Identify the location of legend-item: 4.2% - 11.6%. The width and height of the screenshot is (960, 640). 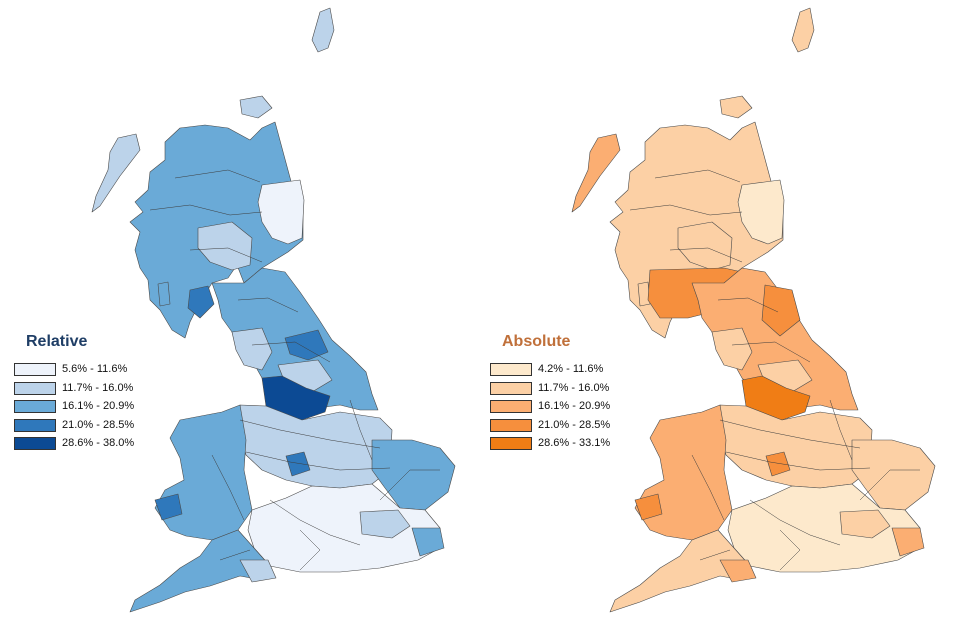
(581, 372).